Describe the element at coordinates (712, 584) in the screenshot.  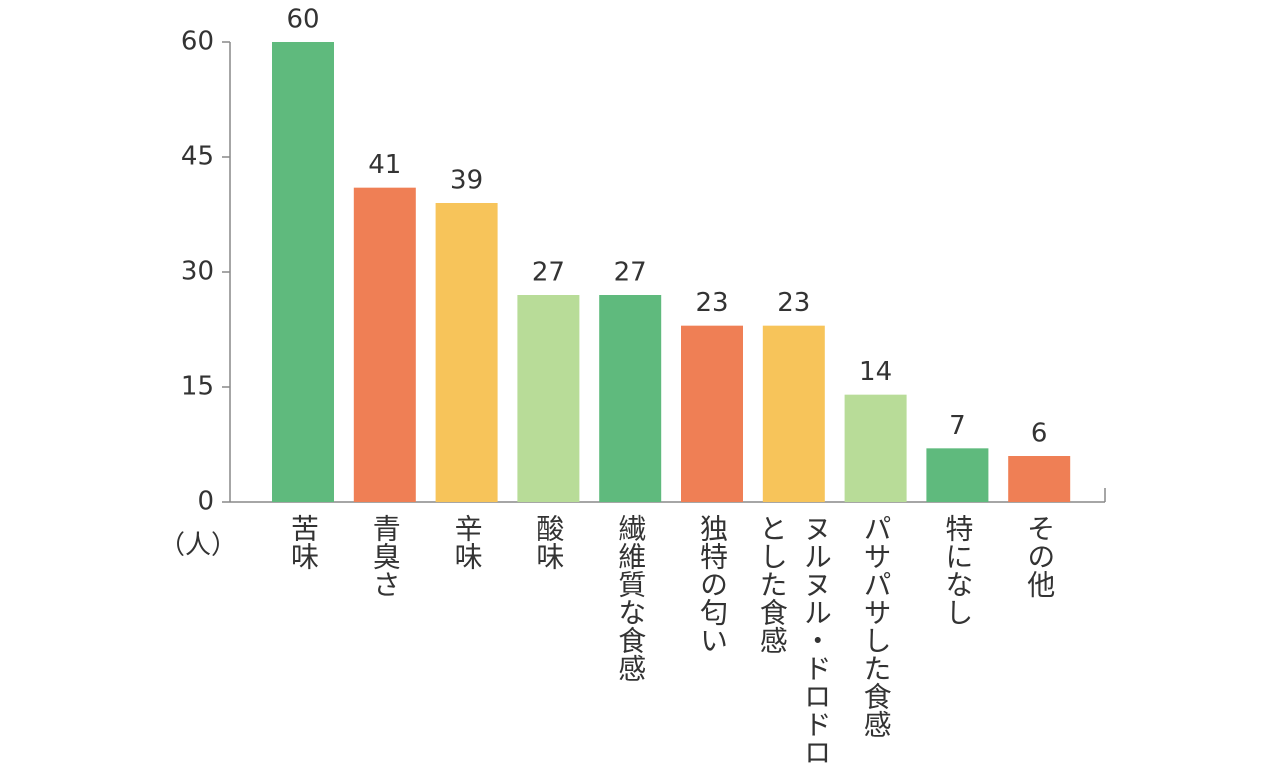
I see `x-tick-label: 独特の匂い` at that location.